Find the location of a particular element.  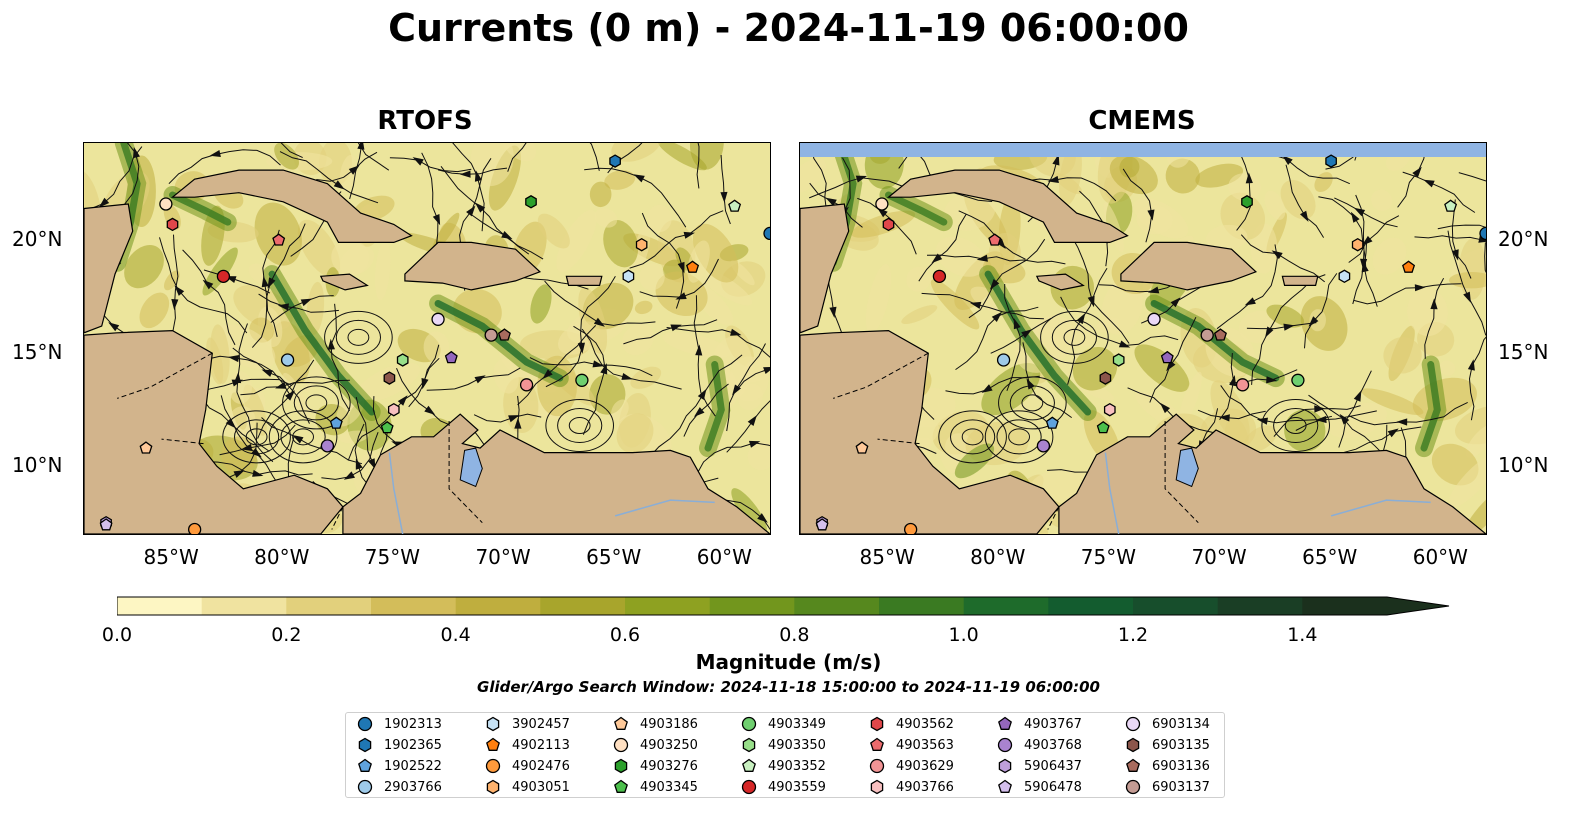

lat-tick-label-right: 20°N is located at coordinates (1523, 239).